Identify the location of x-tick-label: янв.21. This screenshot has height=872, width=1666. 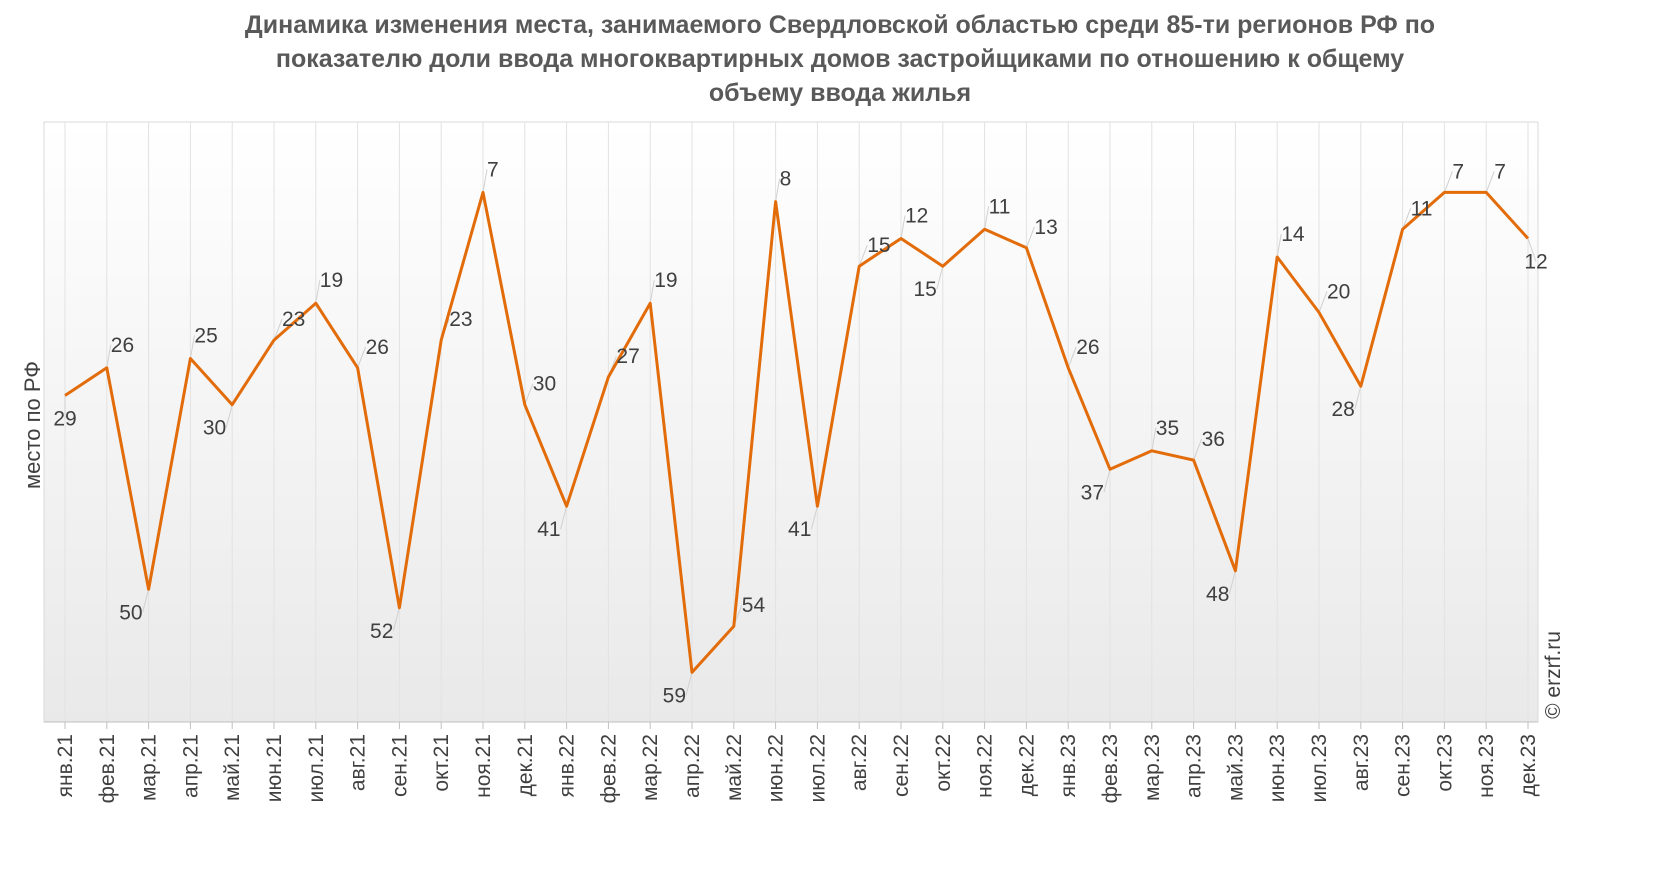
(65, 765).